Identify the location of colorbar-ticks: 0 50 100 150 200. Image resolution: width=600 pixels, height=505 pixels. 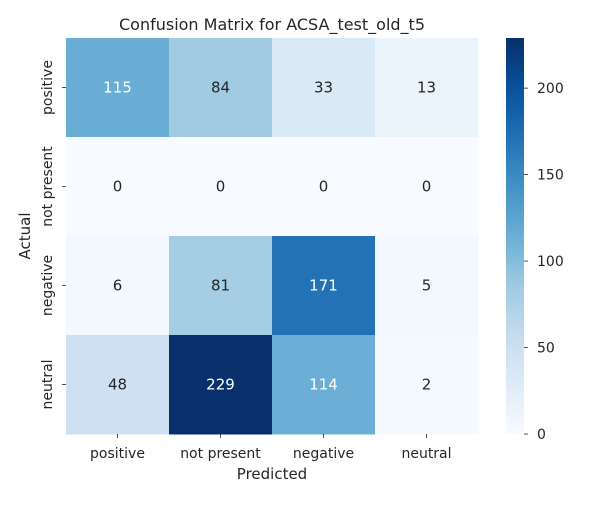
(544, 262).